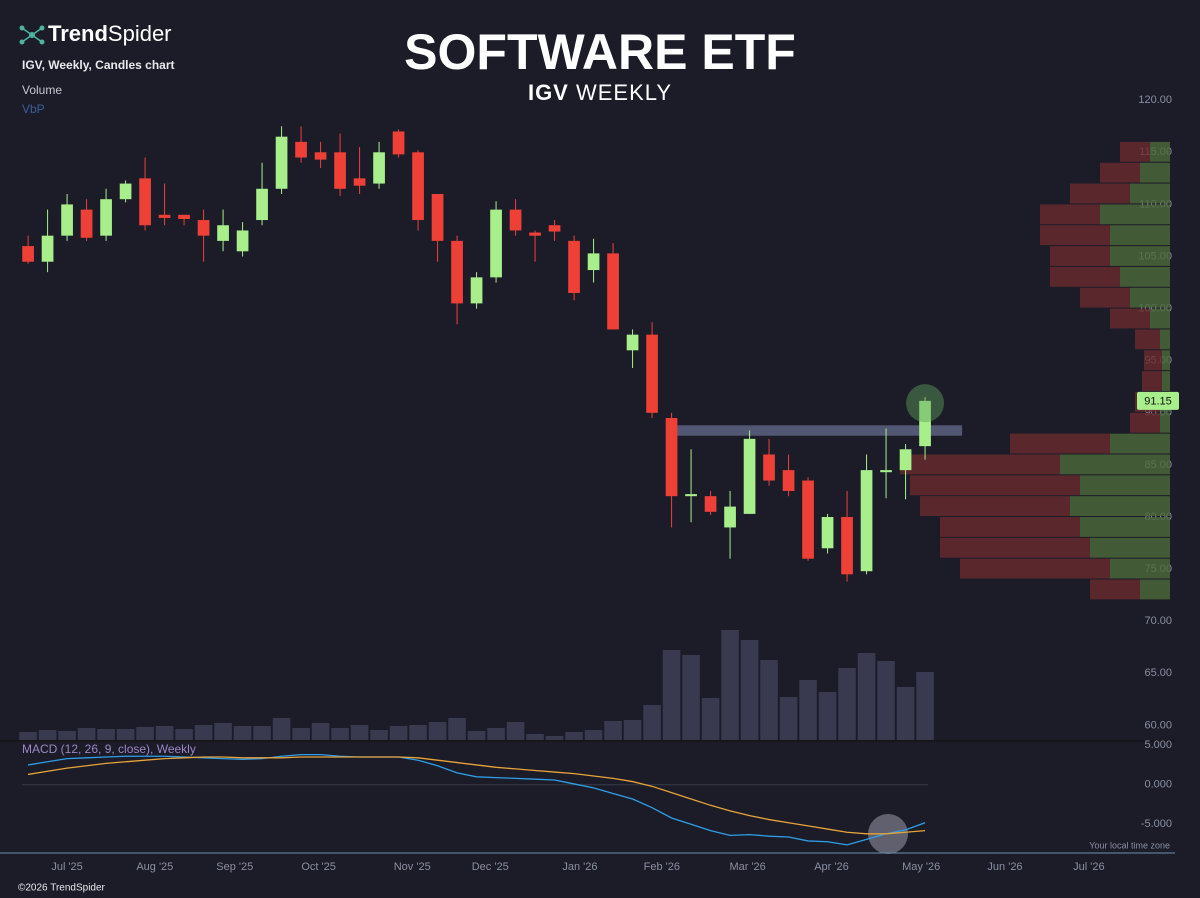  I want to click on chart-subtitle: IGV WEEKLY, so click(600, 92).